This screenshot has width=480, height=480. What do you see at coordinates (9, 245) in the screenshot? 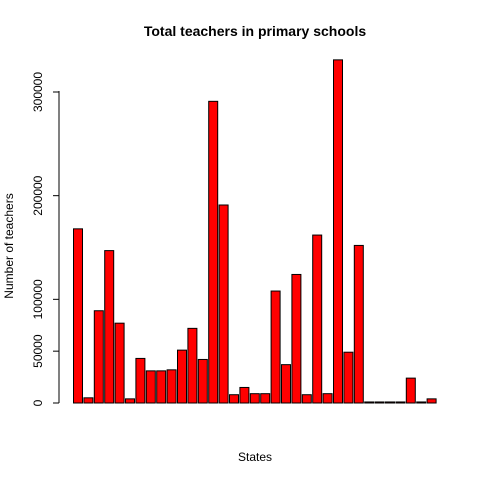
I see `y-axis-label: Number of teachers` at bounding box center [9, 245].